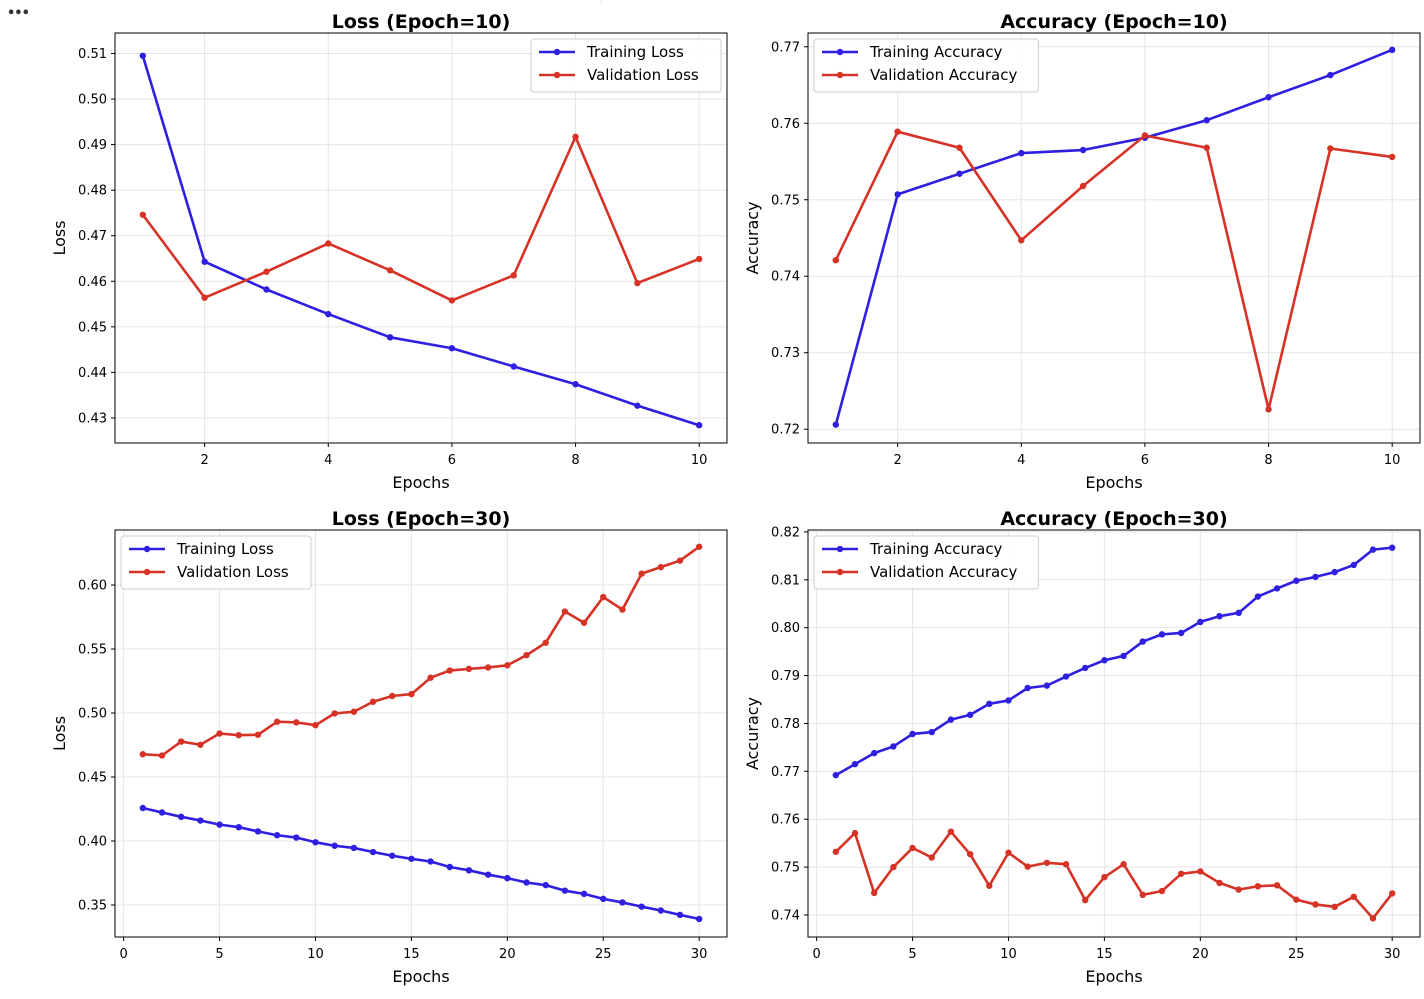 The height and width of the screenshot is (999, 1424). I want to click on chart-3-ytick-label-0-77: 0.77, so click(785, 772).